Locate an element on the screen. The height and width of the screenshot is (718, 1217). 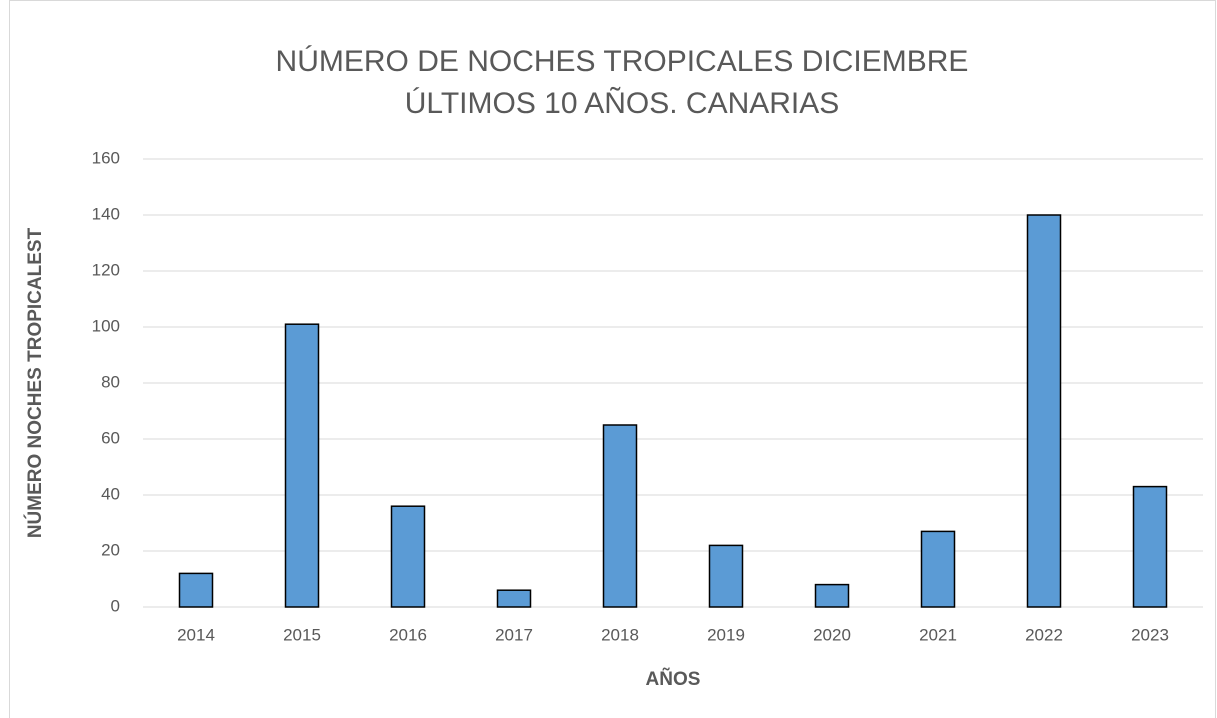
x-tick-label: 2017 is located at coordinates (514, 634).